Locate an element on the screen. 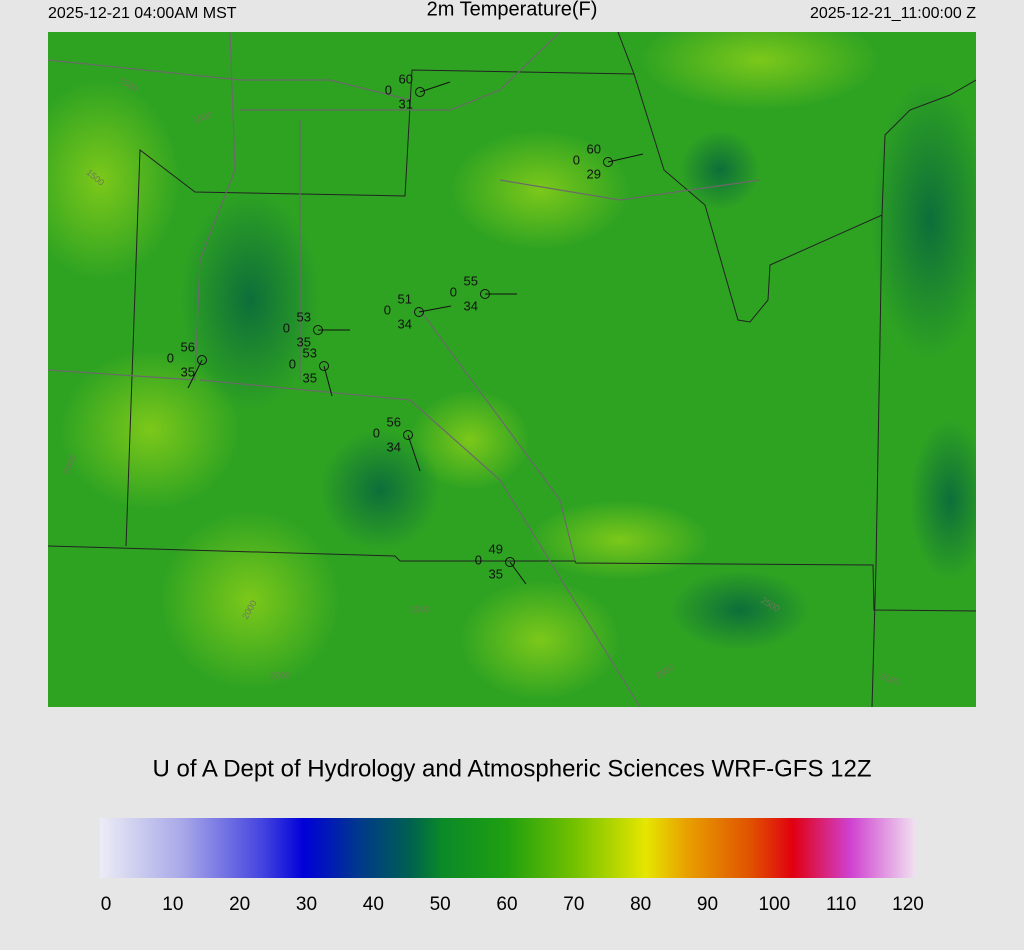 The height and width of the screenshot is (950, 1024). colorbar-tick-label: 50 is located at coordinates (440, 904).